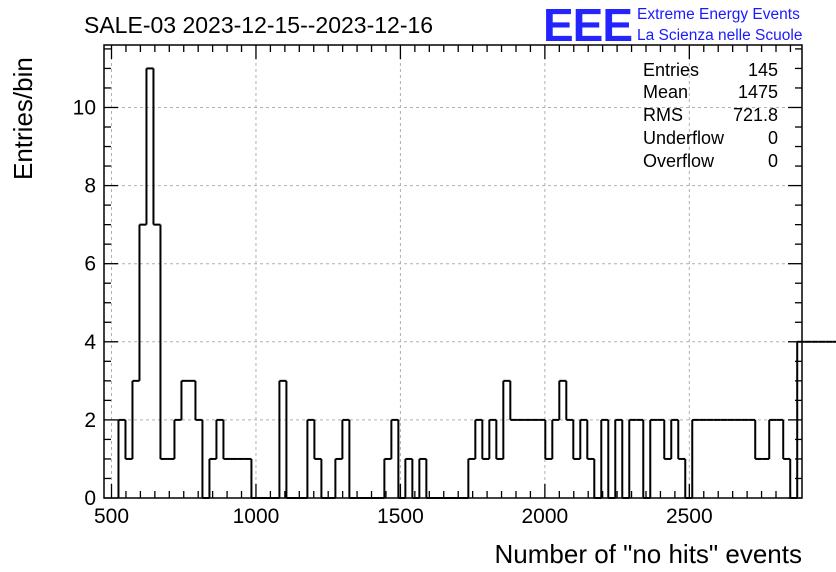 This screenshot has height=572, width=836. Describe the element at coordinates (90, 264) in the screenshot. I see `y-tick-label: 6` at that location.